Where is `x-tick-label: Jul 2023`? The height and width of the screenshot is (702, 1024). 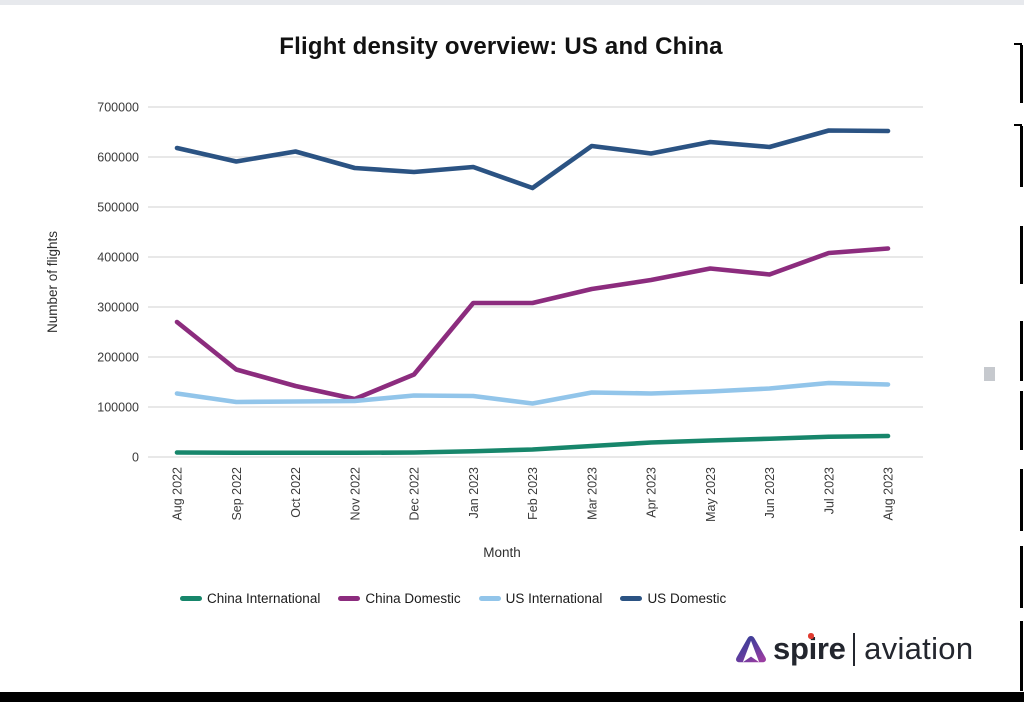 x-tick-label: Jul 2023 is located at coordinates (829, 490).